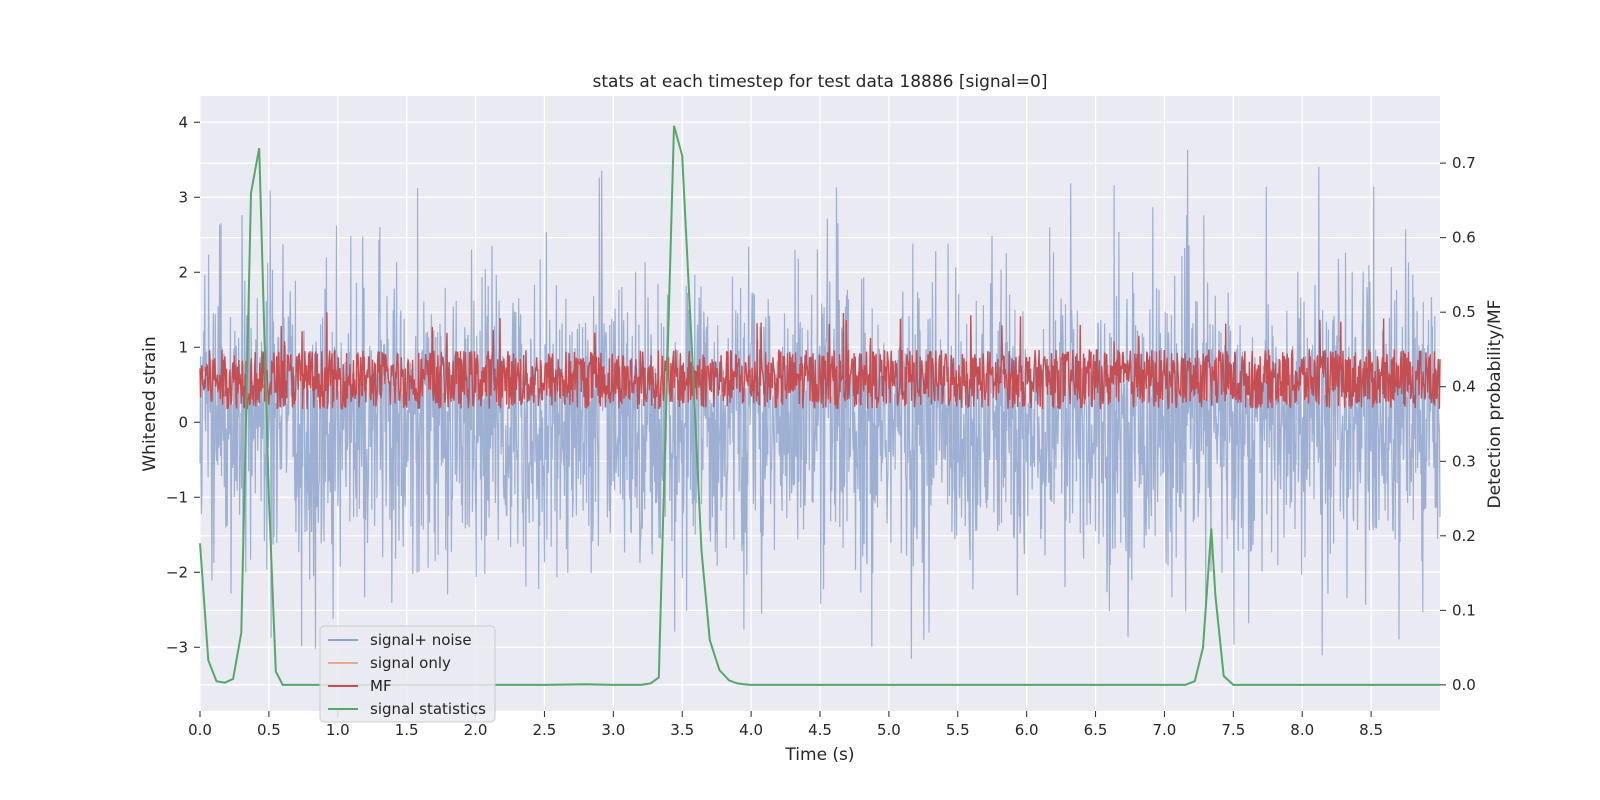  Describe the element at coordinates (421, 640) in the screenshot. I see `legend-label-signal-noise: signal+ noise` at that location.